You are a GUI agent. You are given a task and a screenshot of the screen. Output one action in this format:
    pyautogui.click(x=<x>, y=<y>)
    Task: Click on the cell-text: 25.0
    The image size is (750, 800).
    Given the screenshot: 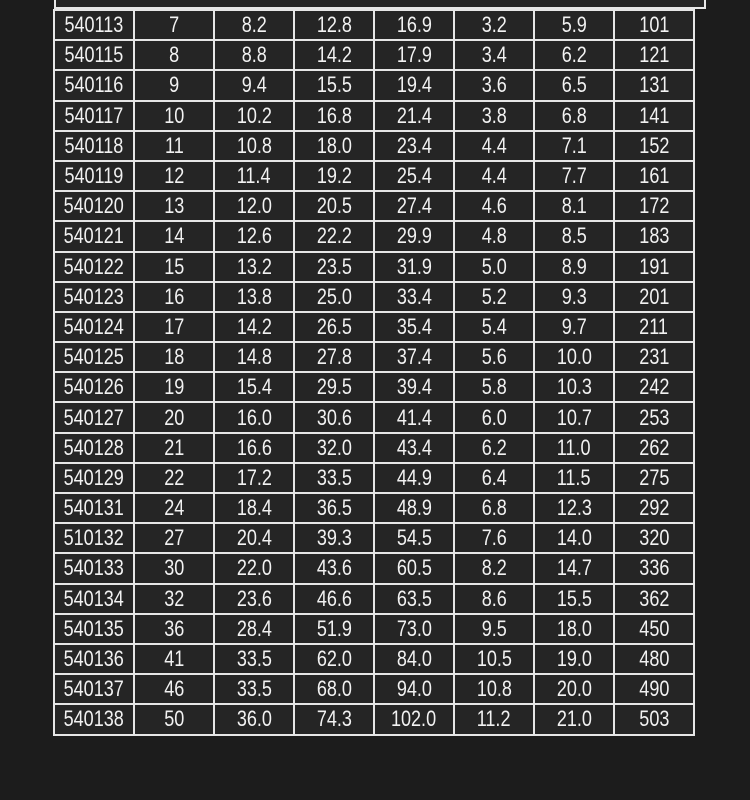 What is the action you would take?
    pyautogui.click(x=334, y=296)
    